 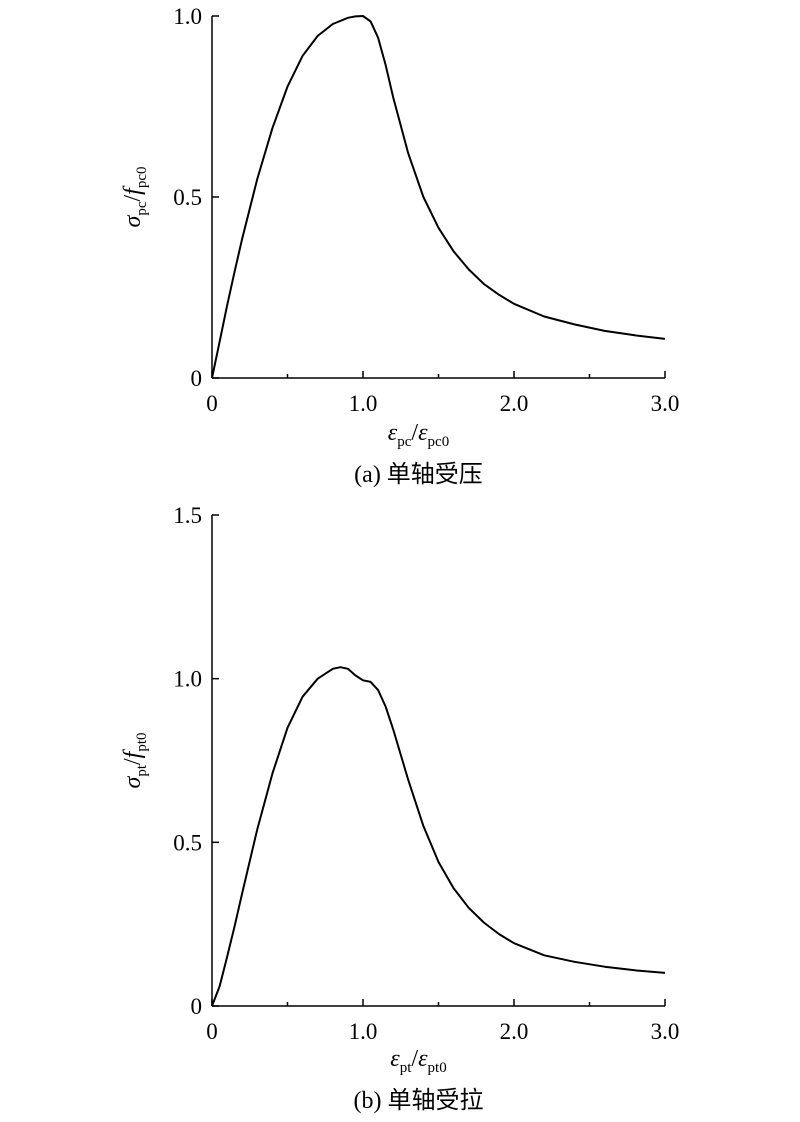 What do you see at coordinates (135, 196) in the screenshot?
I see `y-axis-label: σpc/fpc0` at bounding box center [135, 196].